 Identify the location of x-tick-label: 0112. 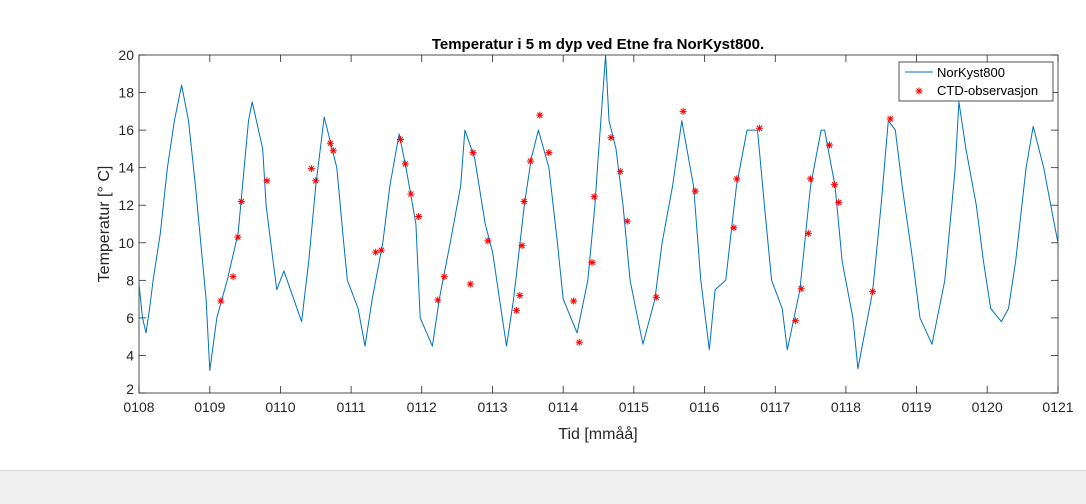
(422, 407).